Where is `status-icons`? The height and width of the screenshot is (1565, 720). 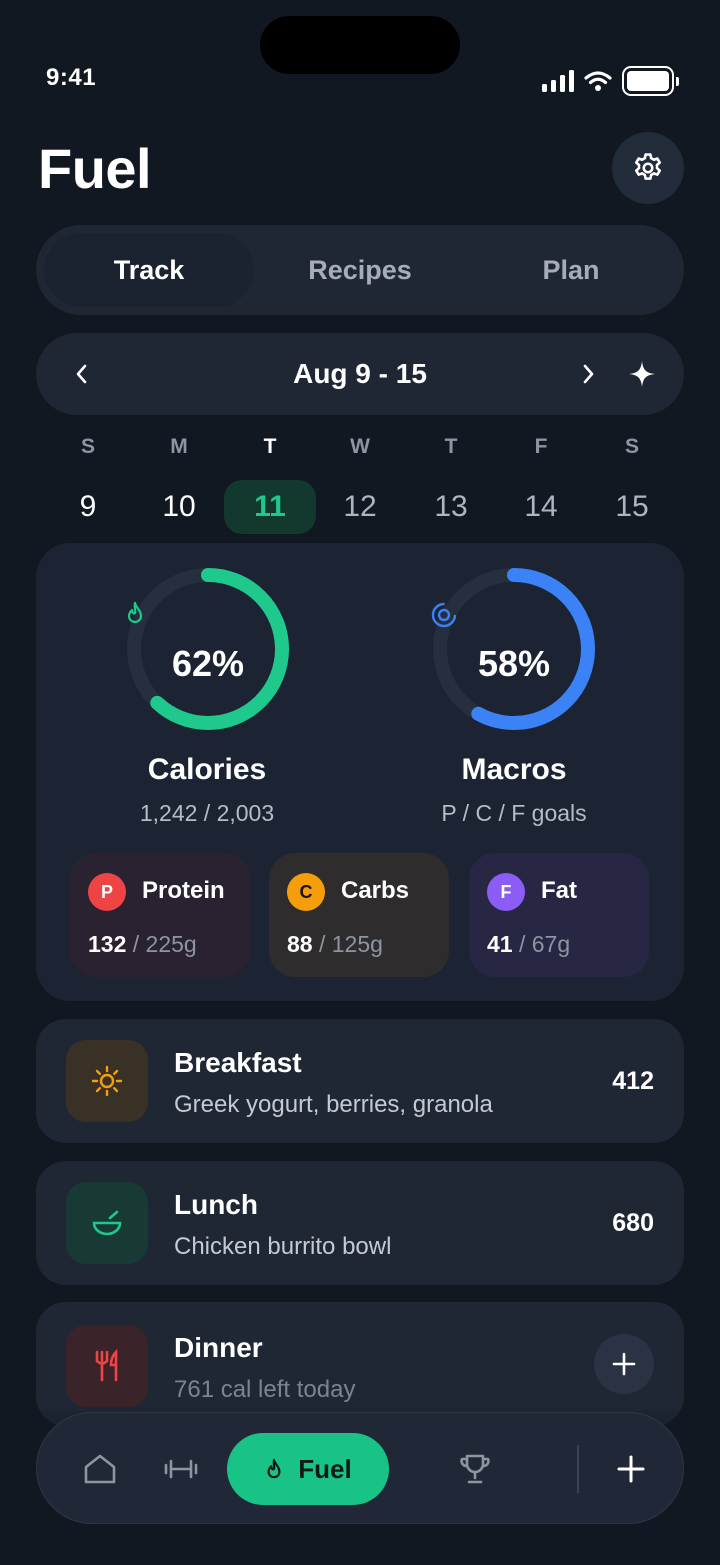
status-icons is located at coordinates (610, 81).